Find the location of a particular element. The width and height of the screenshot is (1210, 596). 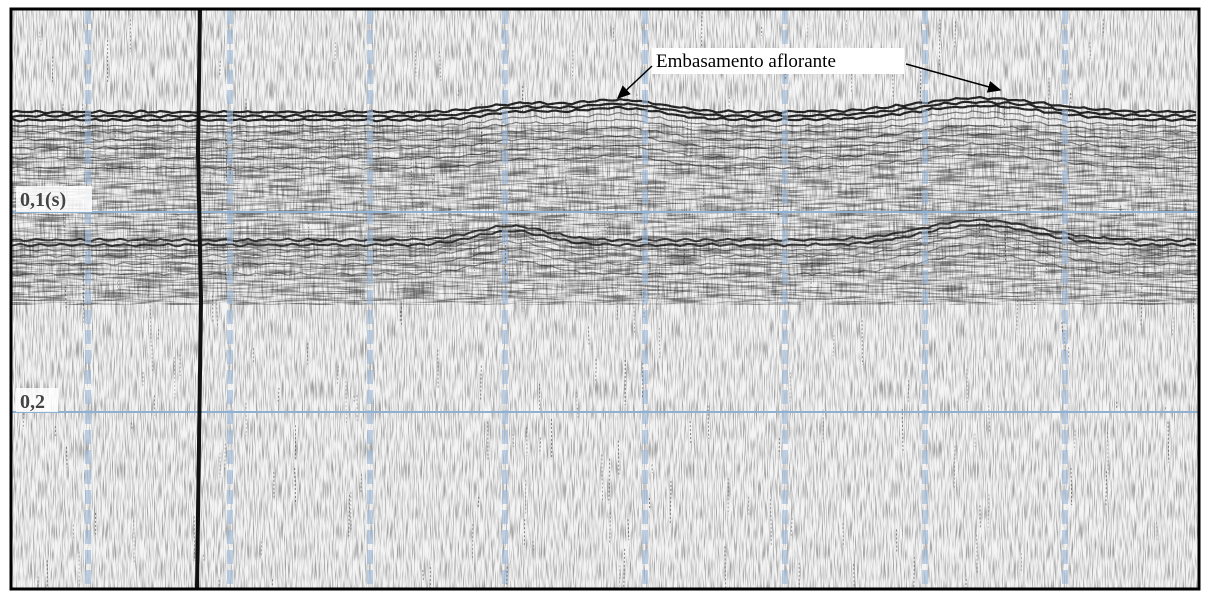

annotation: Embasamento aflorante is located at coordinates (746, 61).